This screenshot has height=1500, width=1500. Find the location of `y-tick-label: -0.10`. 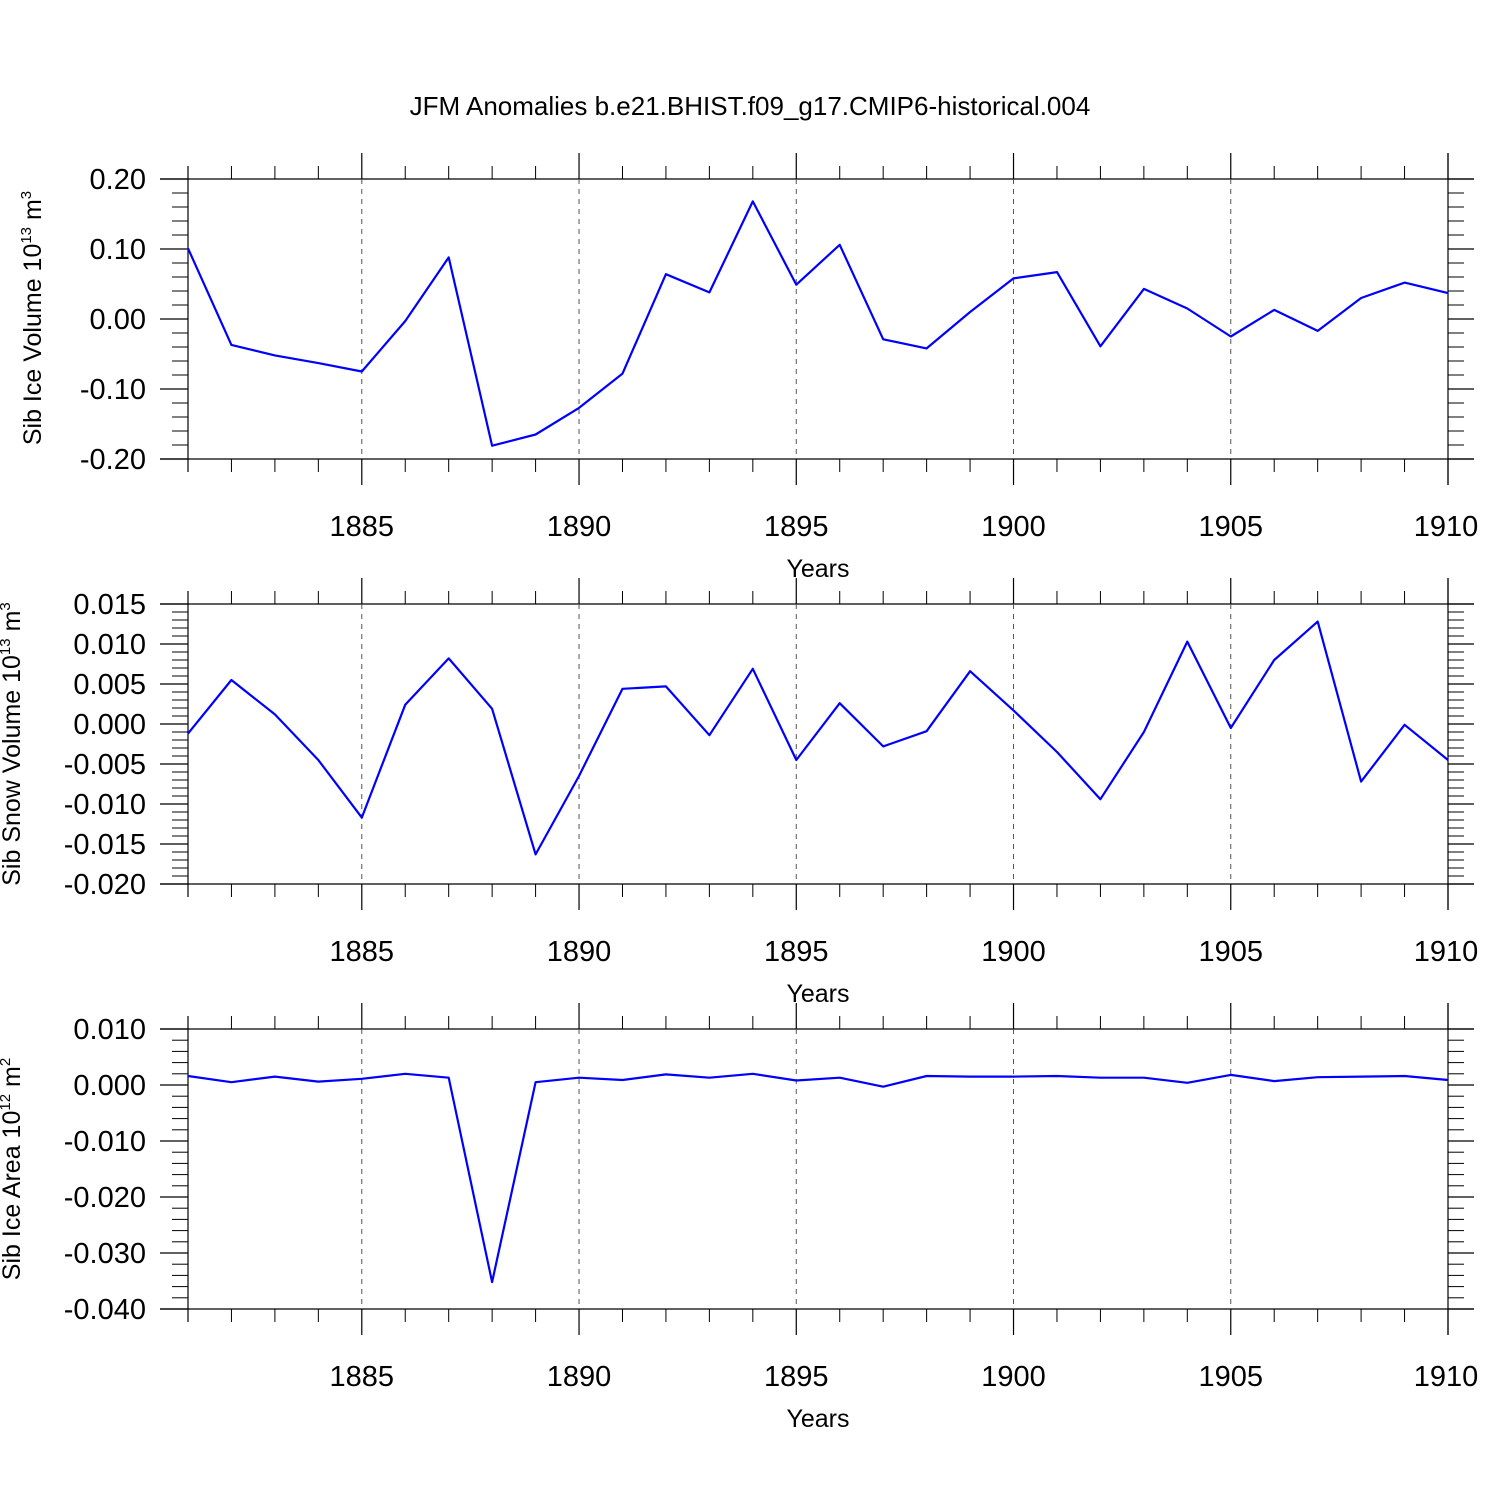

y-tick-label: -0.10 is located at coordinates (113, 390).